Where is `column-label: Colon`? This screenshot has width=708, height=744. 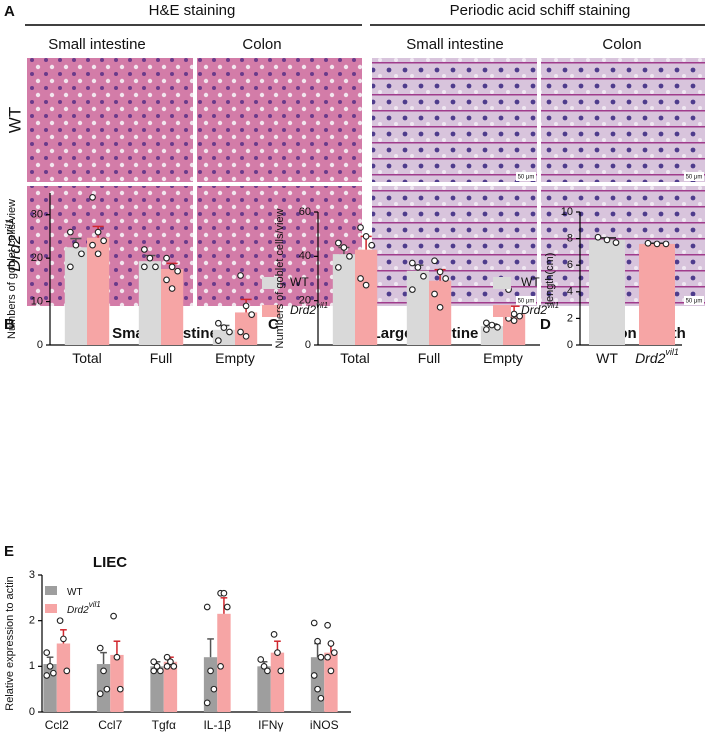
column-label: Colon is located at coordinates (261, 44).